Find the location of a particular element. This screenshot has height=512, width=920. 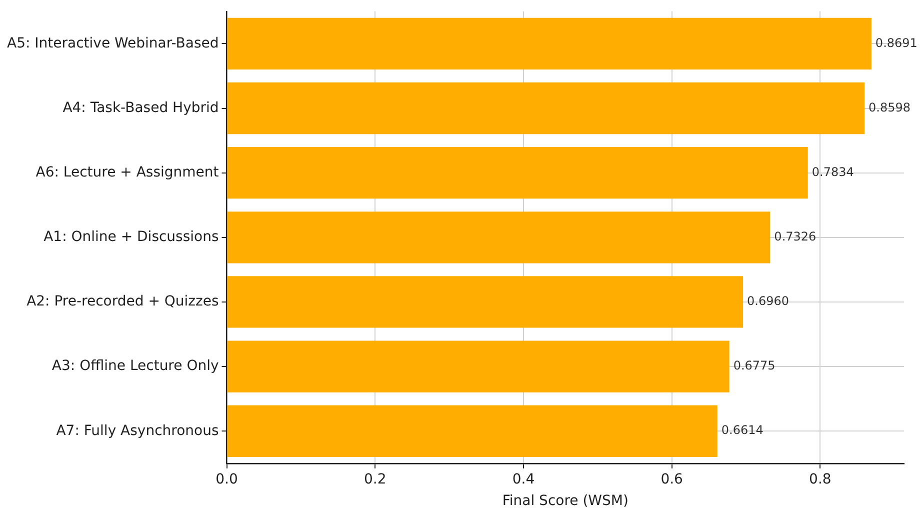

y-tick-label: A4: Task-Based Hybrid is located at coordinates (140, 108).